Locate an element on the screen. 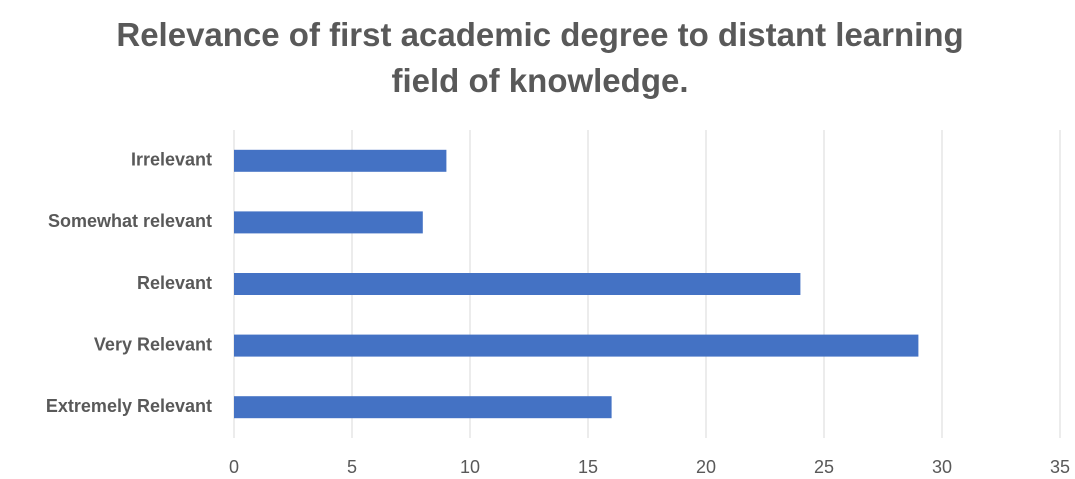 The image size is (1075, 479). x-tick-label: 0 is located at coordinates (234, 467).